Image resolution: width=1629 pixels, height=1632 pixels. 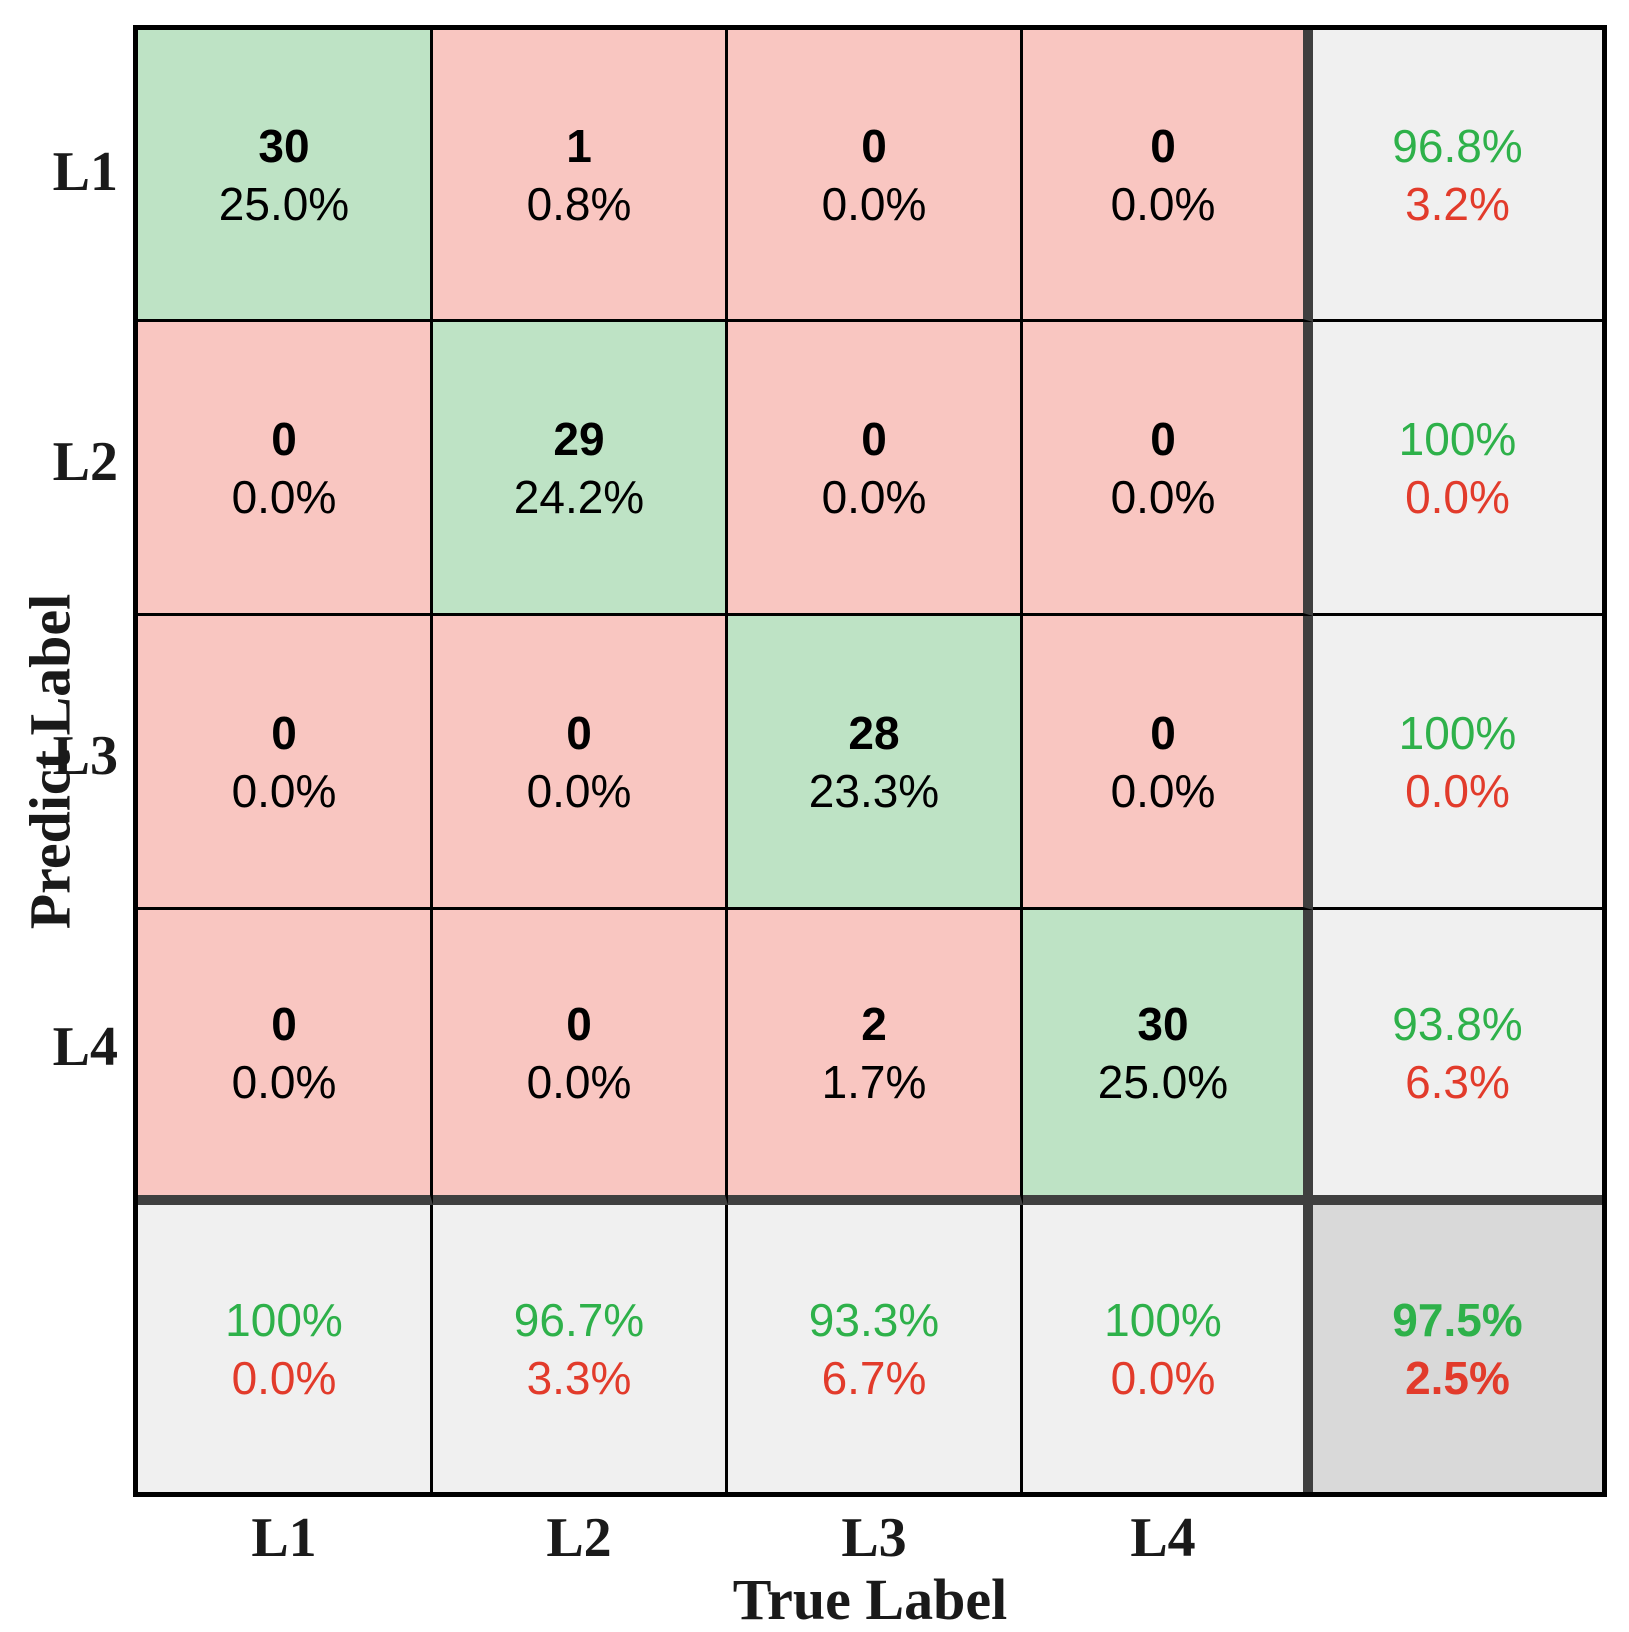 I want to click on x-axis-title: True Label, so click(x=870, y=1599).